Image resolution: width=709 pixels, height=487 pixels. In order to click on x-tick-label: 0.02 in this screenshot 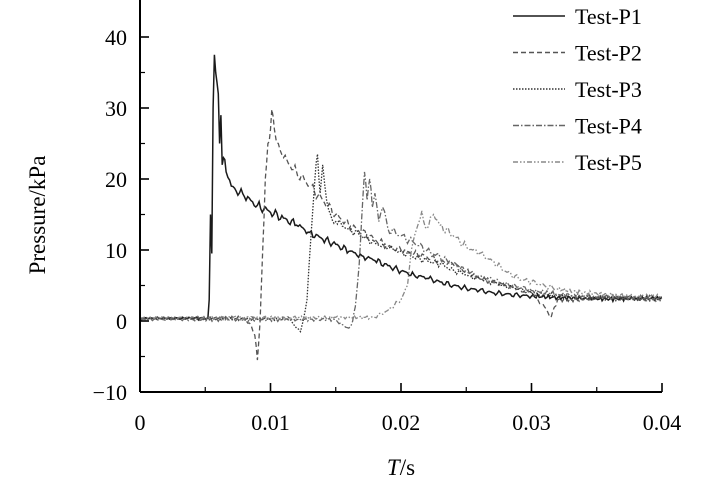, I will do `click(401, 422)`.